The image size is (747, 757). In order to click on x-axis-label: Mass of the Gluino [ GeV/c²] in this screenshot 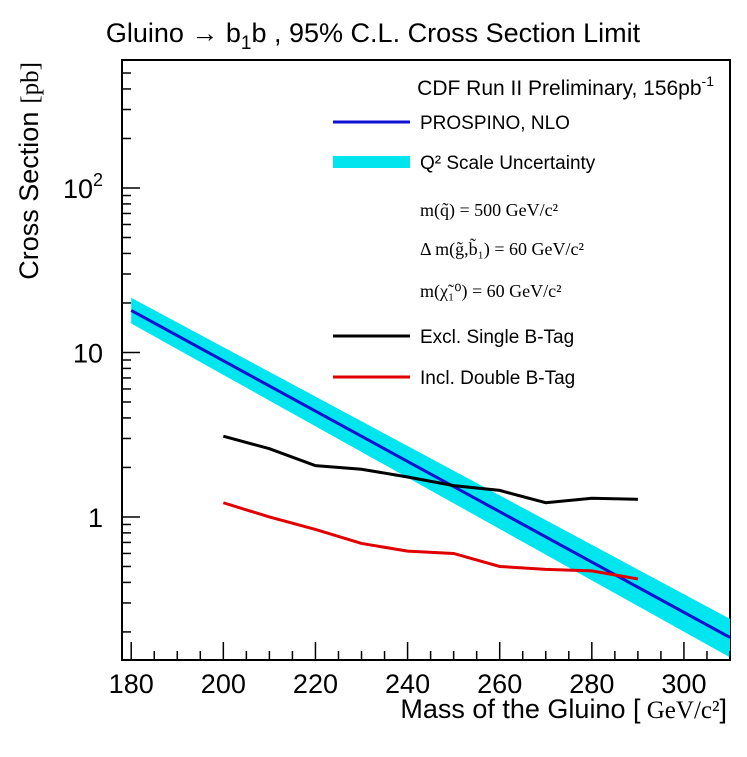, I will do `click(563, 709)`.